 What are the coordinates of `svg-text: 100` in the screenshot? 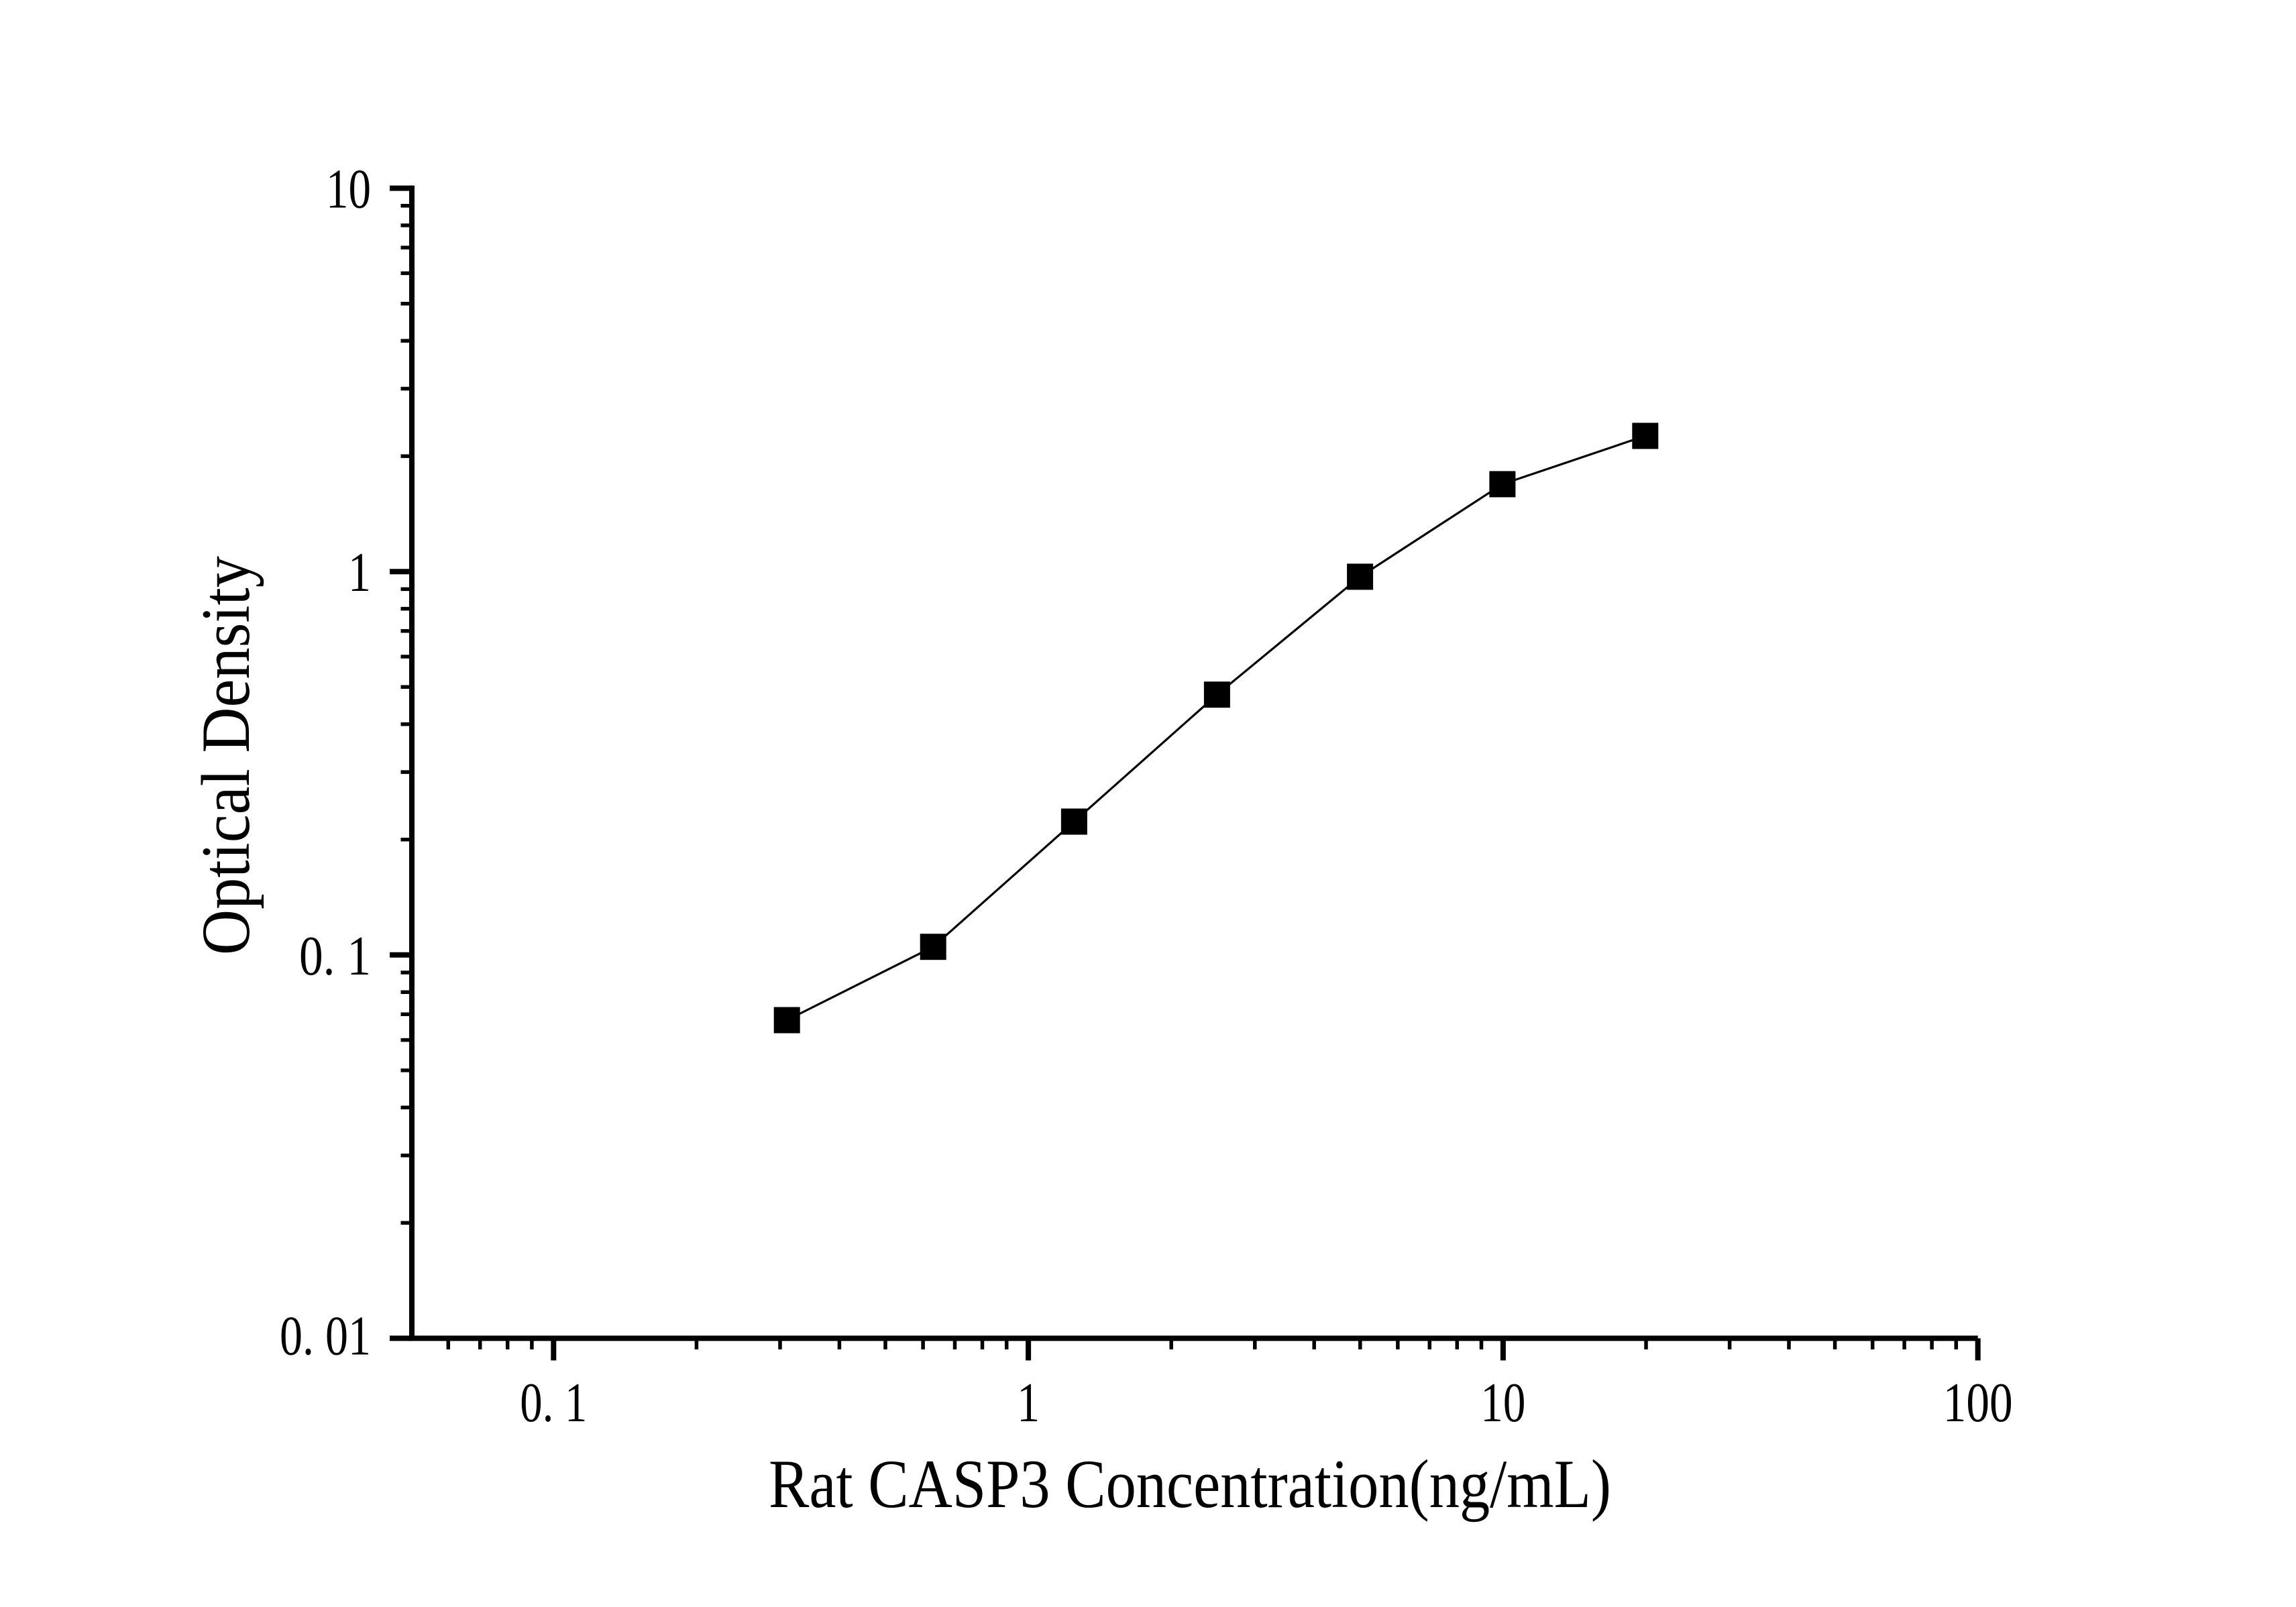 It's located at (1978, 1403).